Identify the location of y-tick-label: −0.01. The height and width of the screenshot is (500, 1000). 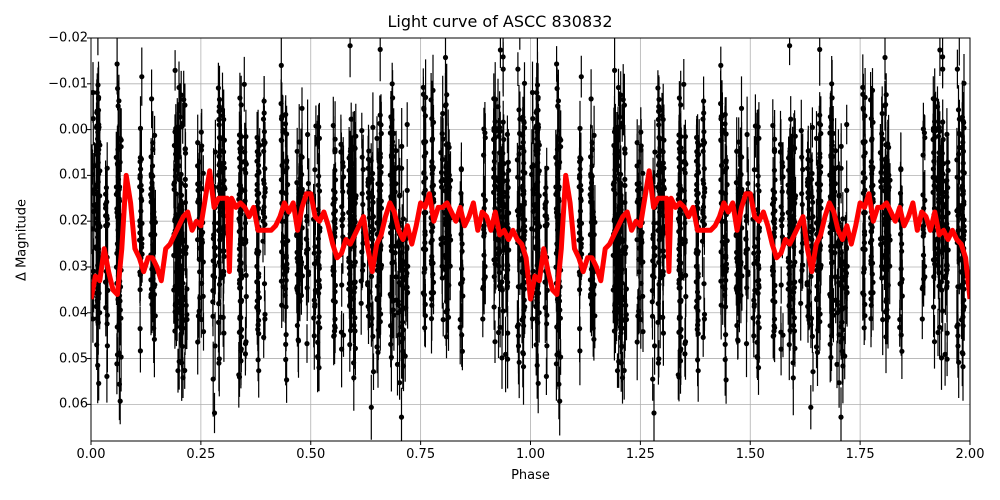
(68, 84).